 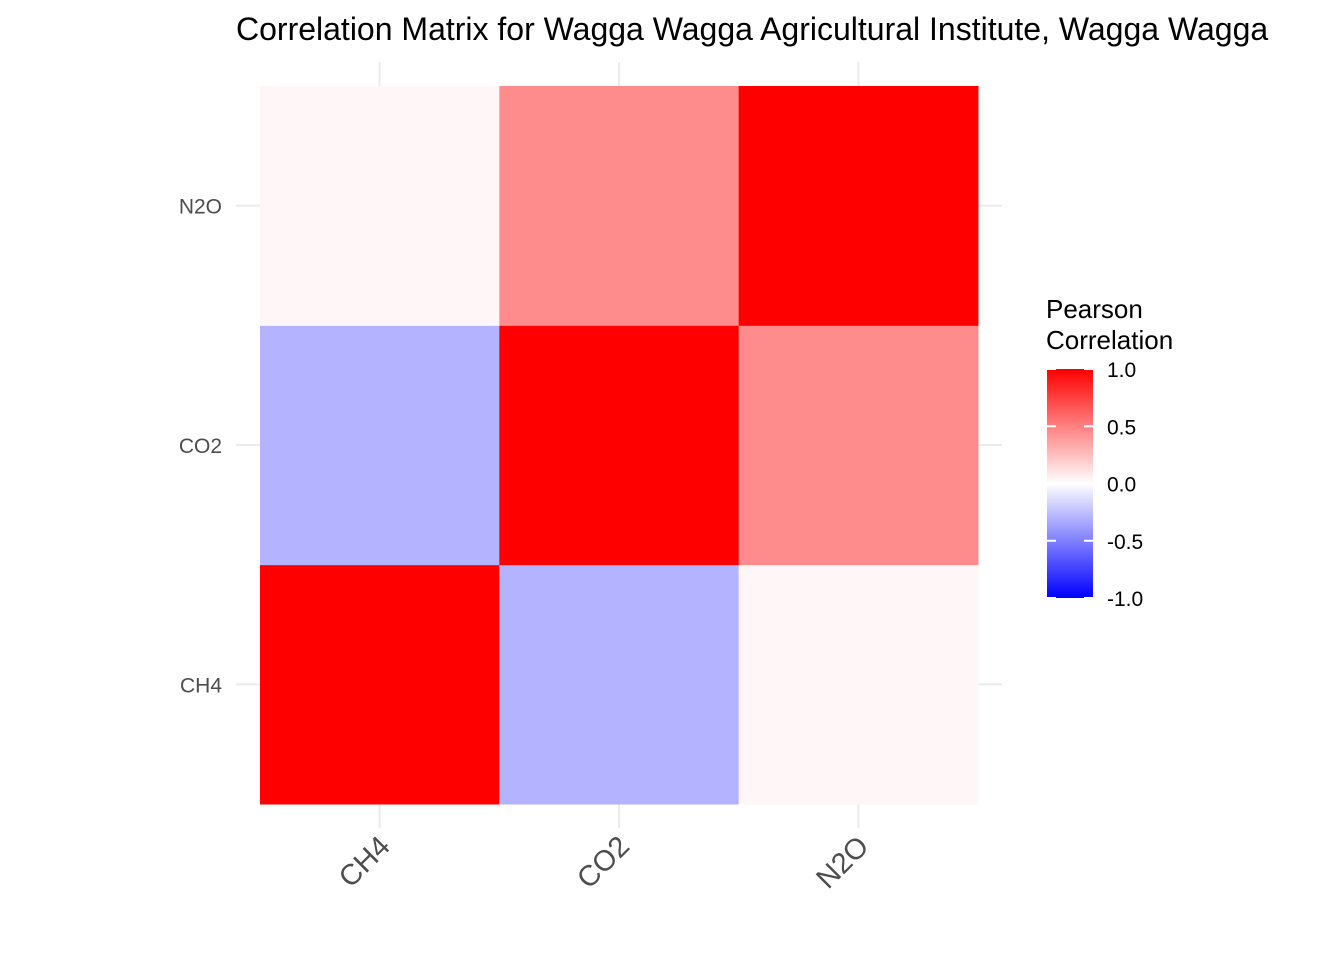 I want to click on x-tick-label-co2: CO2, so click(x=603, y=862).